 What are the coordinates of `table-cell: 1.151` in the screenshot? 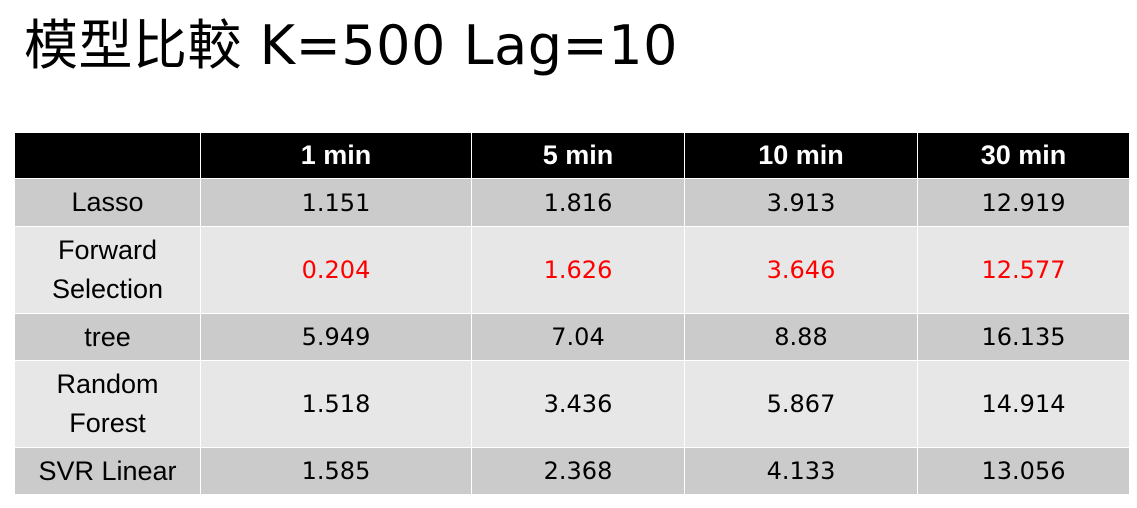 It's located at (336, 202).